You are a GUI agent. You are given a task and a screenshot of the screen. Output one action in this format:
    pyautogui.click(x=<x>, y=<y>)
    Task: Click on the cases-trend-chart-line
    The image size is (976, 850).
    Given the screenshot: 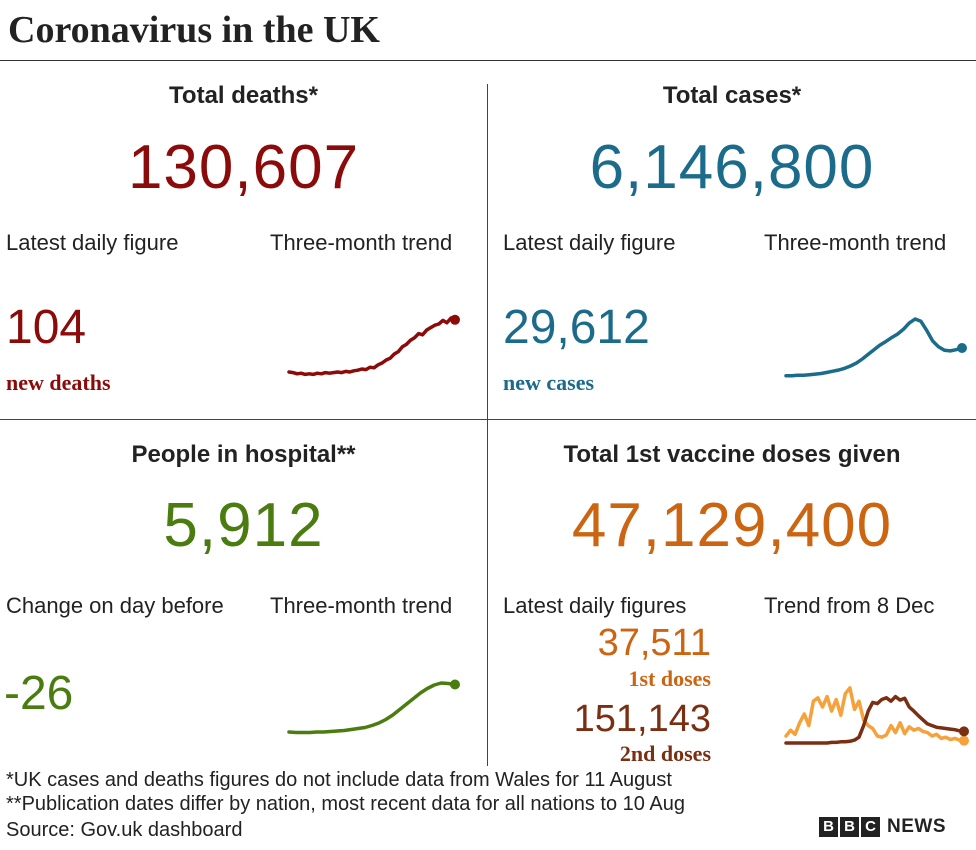 What is the action you would take?
    pyautogui.click(x=874, y=347)
    